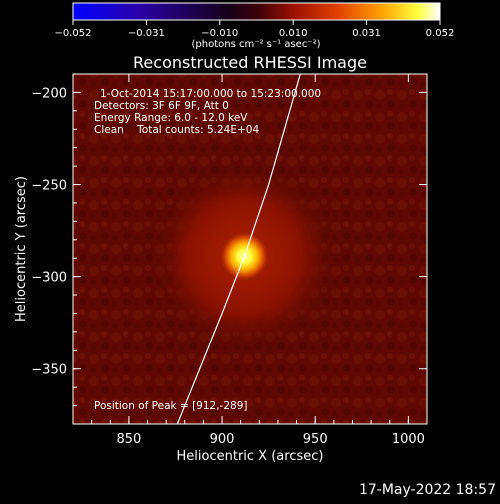  I want to click on x-tick-label: 950, so click(315, 439).